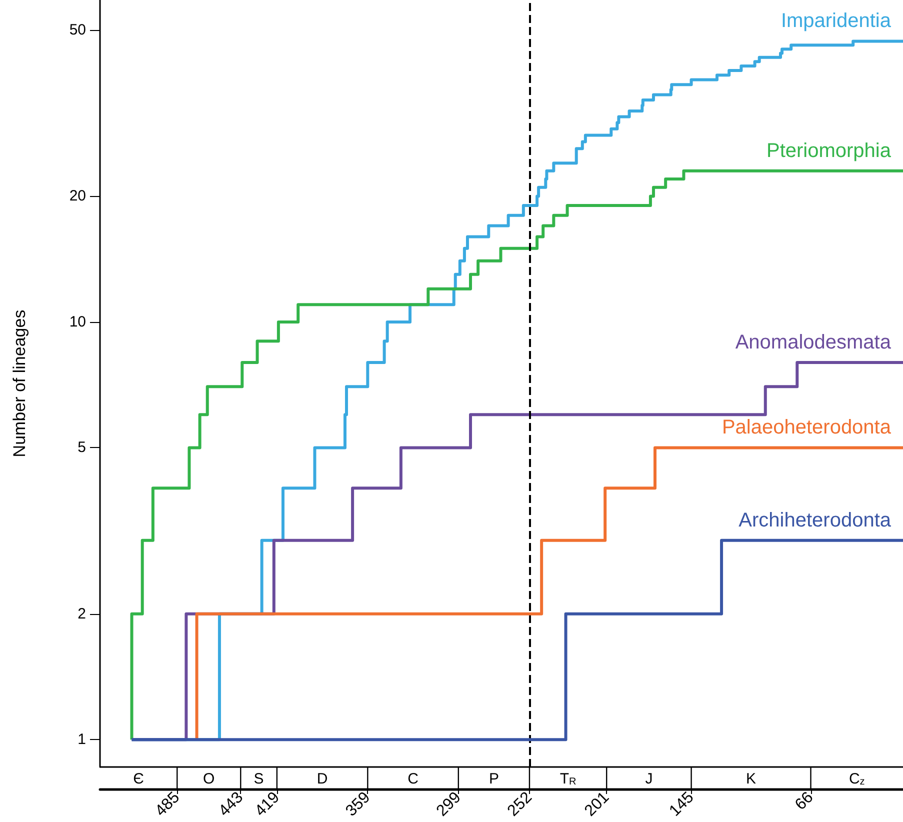  Describe the element at coordinates (77, 196) in the screenshot. I see `y-tick-label: 20` at that location.